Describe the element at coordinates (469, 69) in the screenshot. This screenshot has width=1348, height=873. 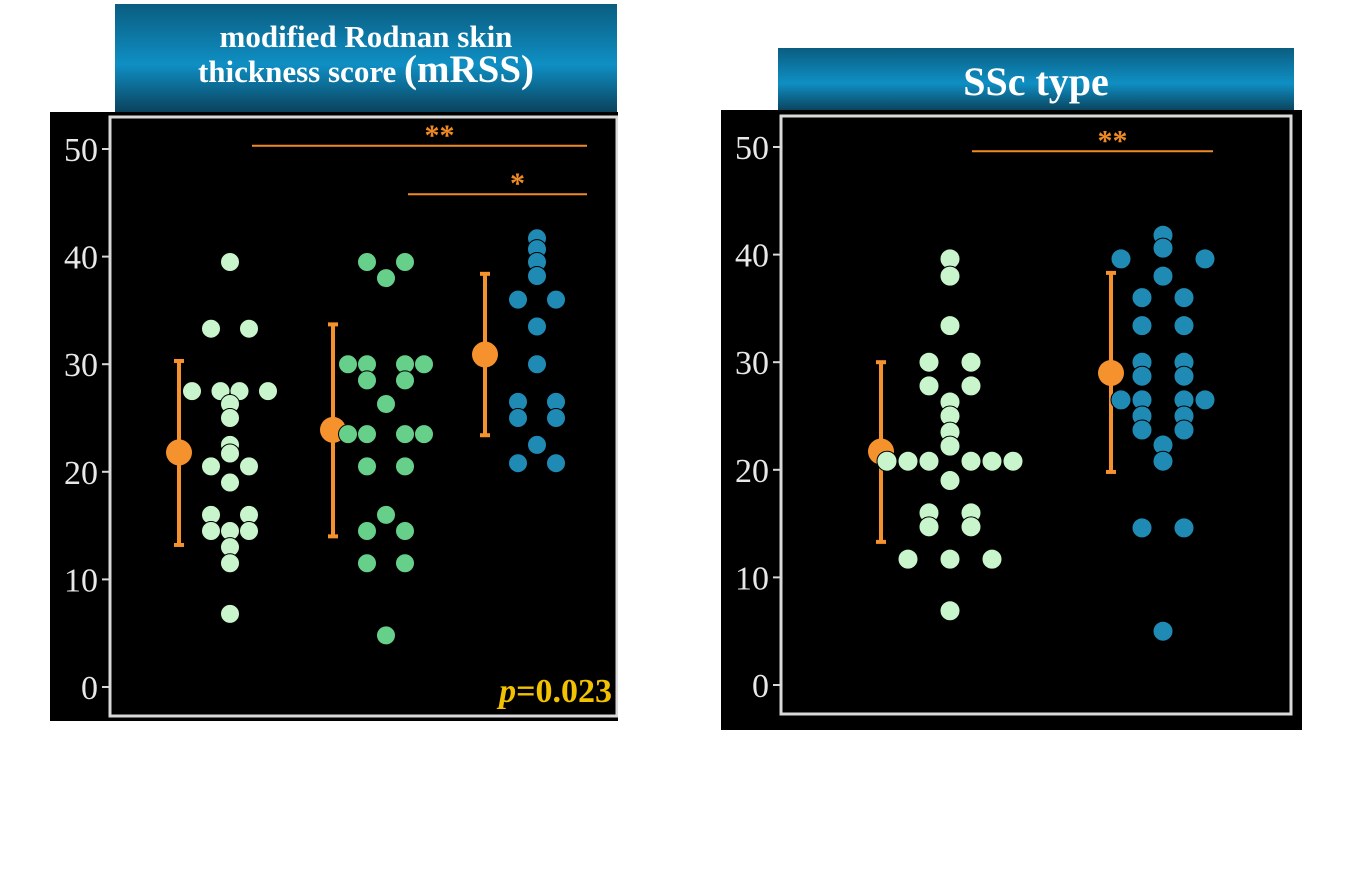
I see `mrss-title-line2b: (mRSS)` at that location.